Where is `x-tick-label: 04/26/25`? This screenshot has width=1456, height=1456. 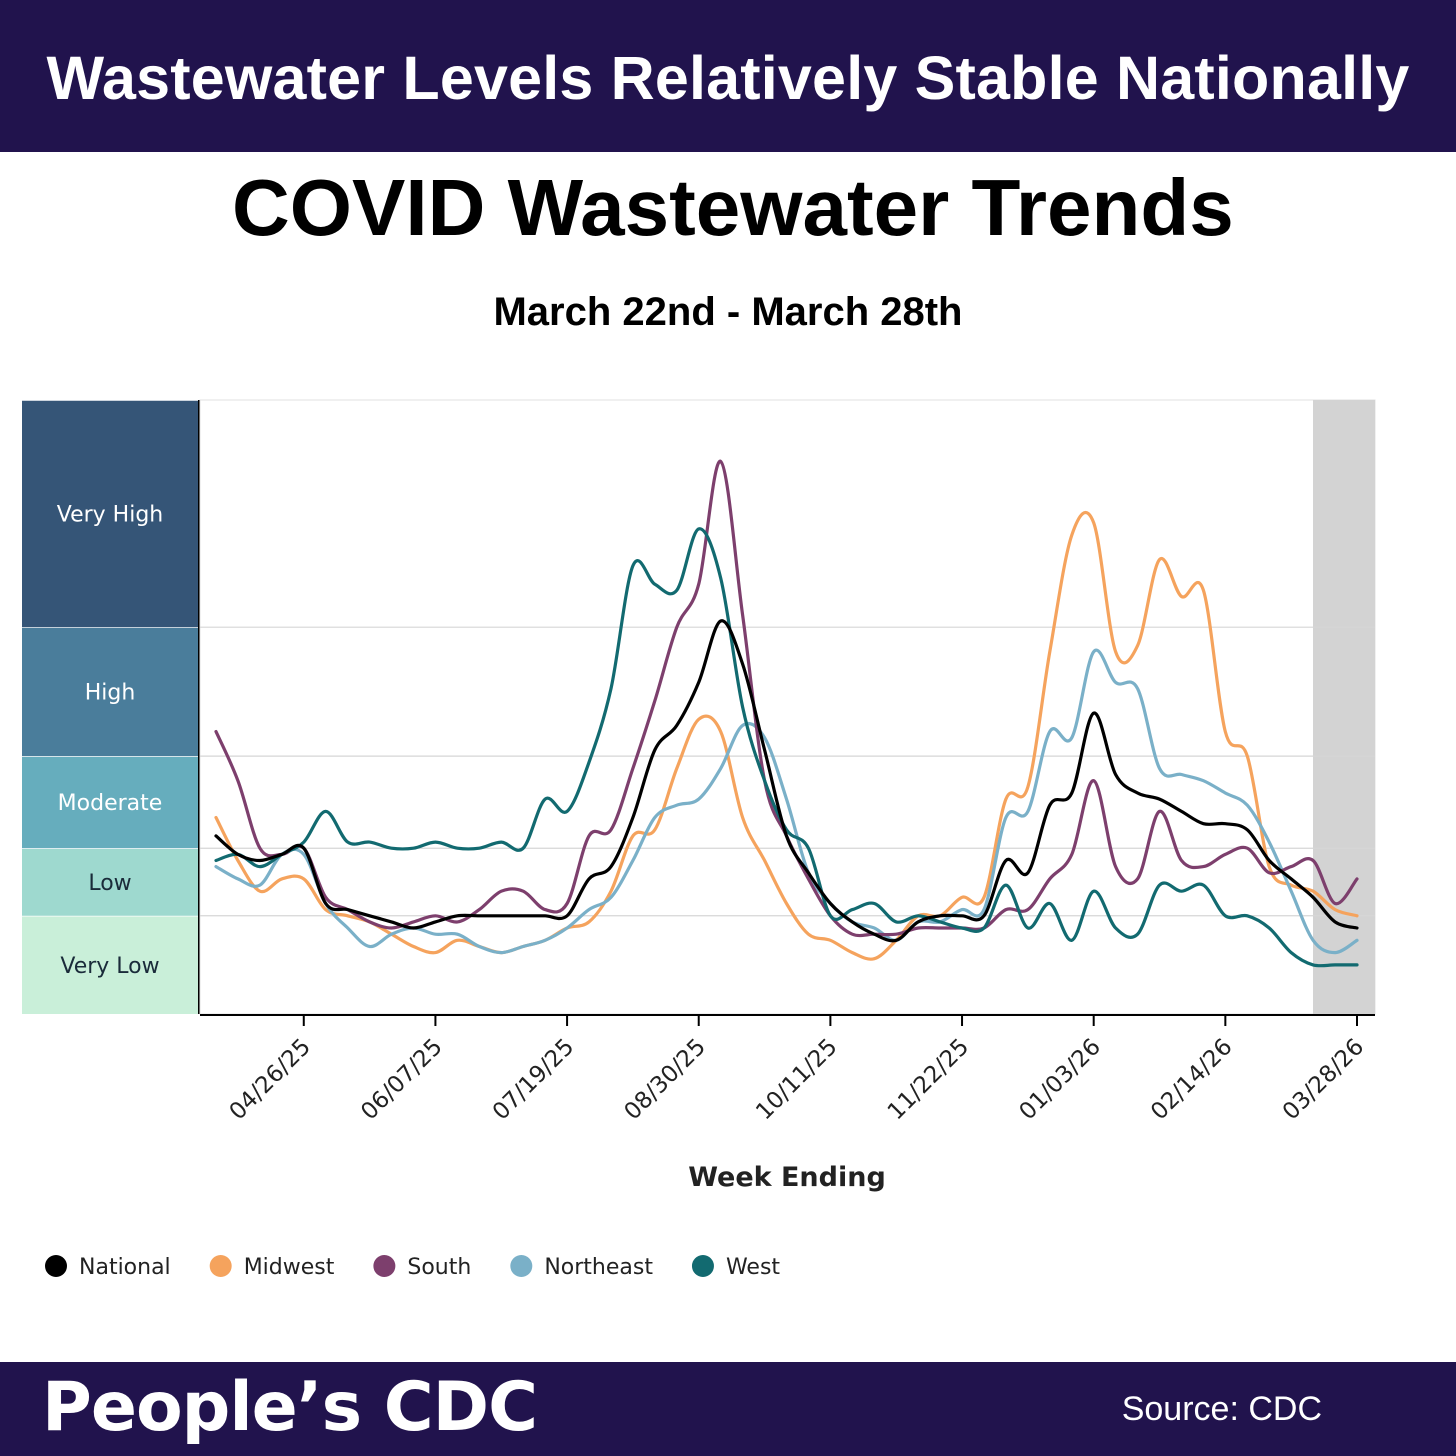
x-tick-label: 04/26/25 is located at coordinates (270, 1079).